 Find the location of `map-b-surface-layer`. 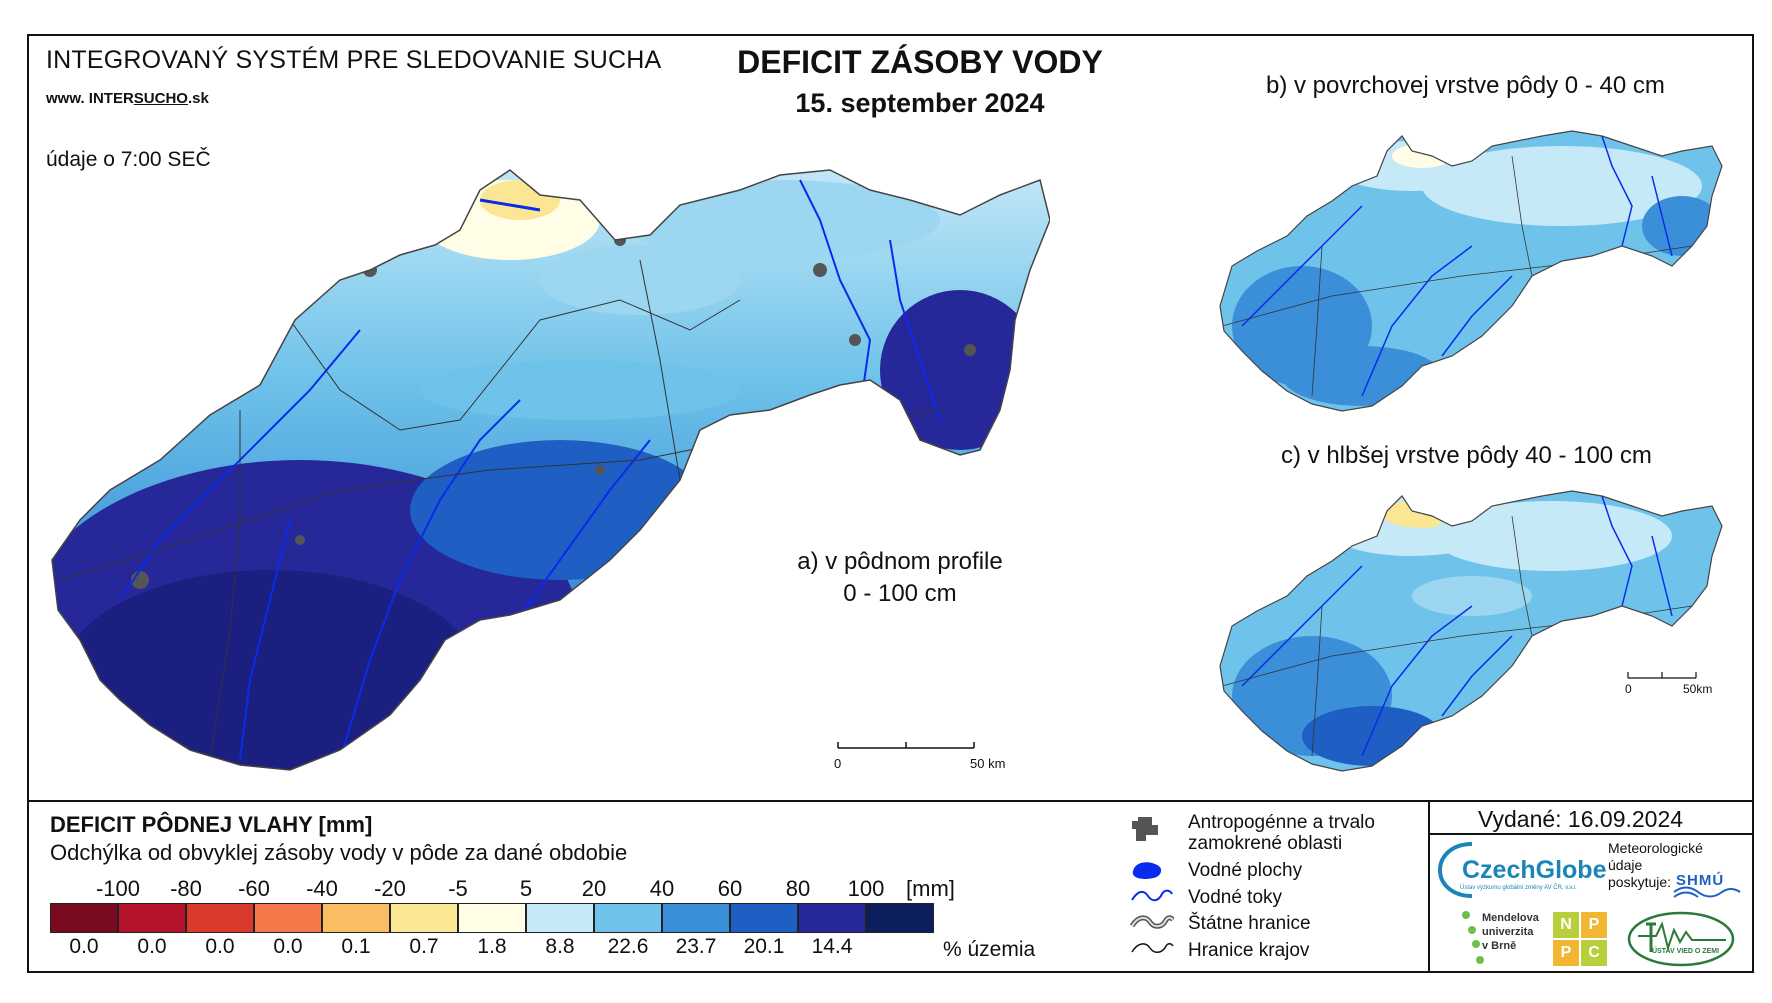

map-b-surface-layer is located at coordinates (1471, 271).